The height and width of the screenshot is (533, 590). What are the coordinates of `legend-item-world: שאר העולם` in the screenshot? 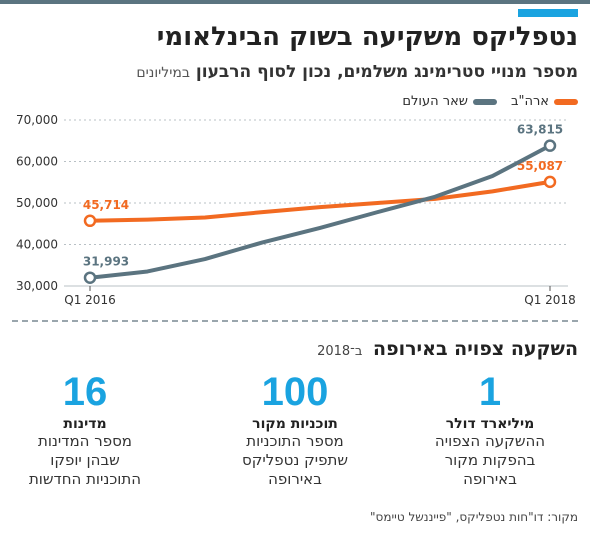 It's located at (449, 101).